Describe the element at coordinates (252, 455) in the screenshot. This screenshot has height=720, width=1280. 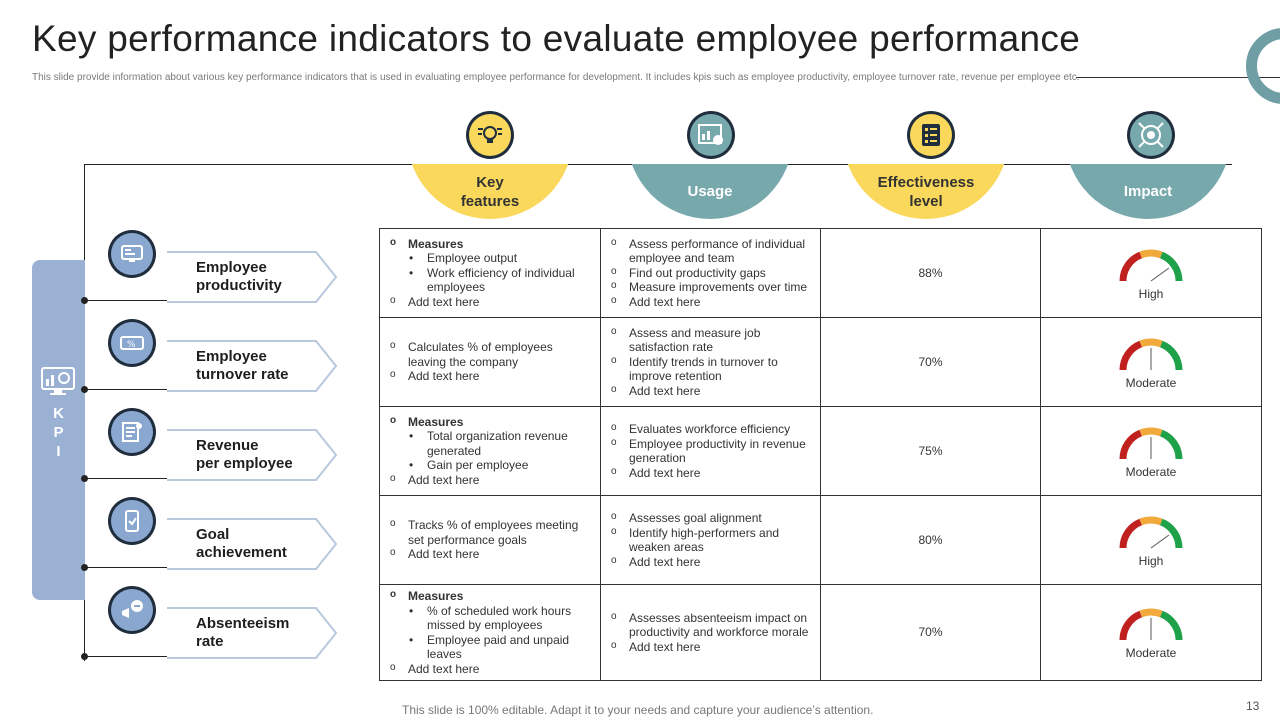
I see `row-label-3: Revenue per employee` at that location.